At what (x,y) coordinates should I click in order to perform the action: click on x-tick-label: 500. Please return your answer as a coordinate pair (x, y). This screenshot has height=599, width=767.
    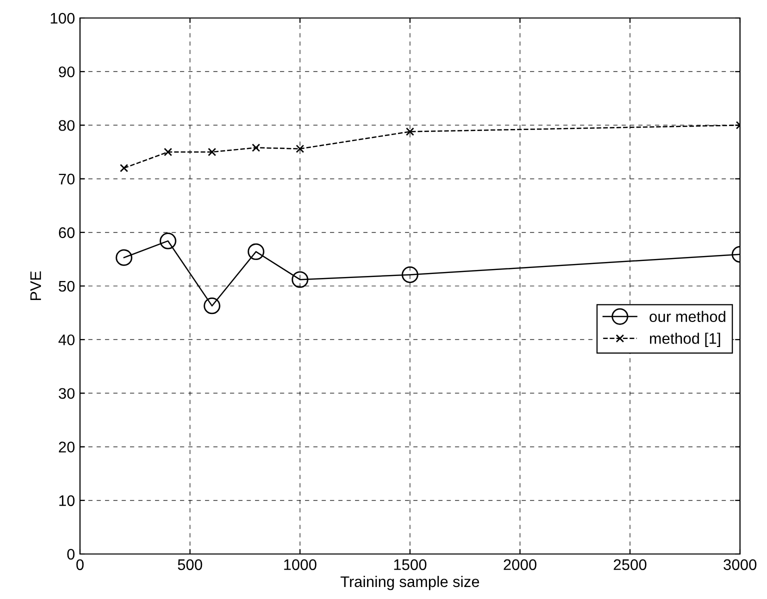
    Looking at the image, I should click on (190, 564).